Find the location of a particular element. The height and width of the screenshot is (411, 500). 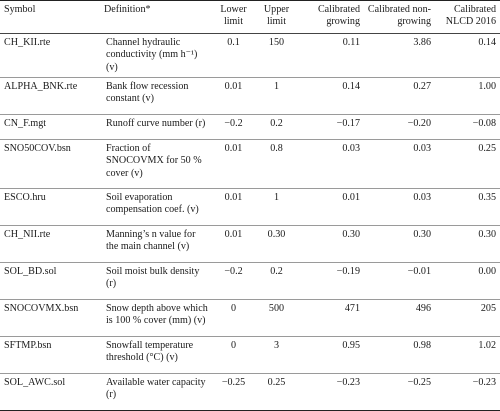

cell-upper-limit: 500 is located at coordinates (276, 318).